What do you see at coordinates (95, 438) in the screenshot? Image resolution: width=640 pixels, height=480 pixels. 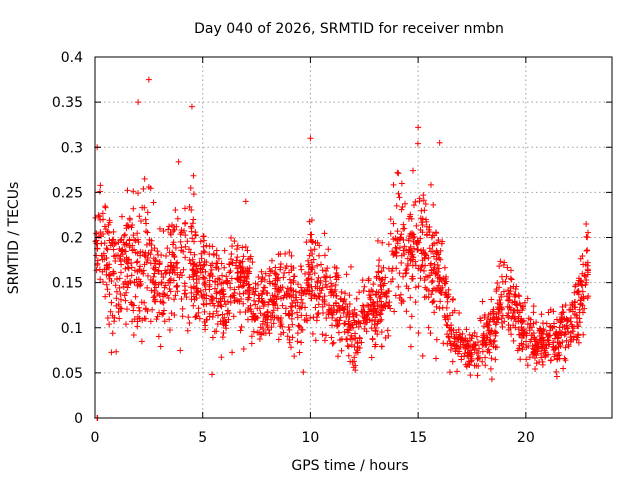 I see `x-tick-label: 0` at bounding box center [95, 438].